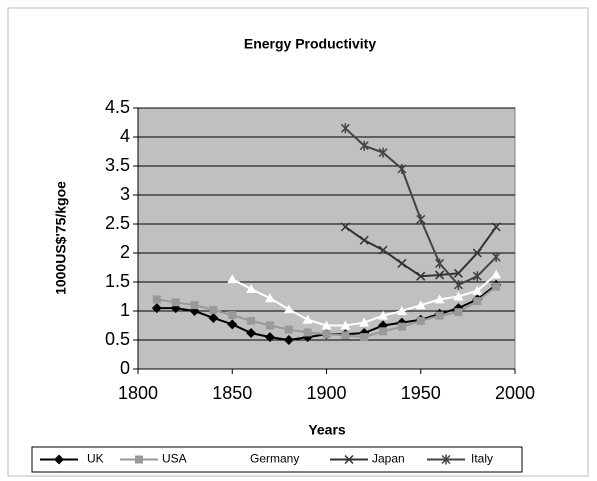  Describe the element at coordinates (515, 393) in the screenshot. I see `x-tick-label: 2000` at that location.